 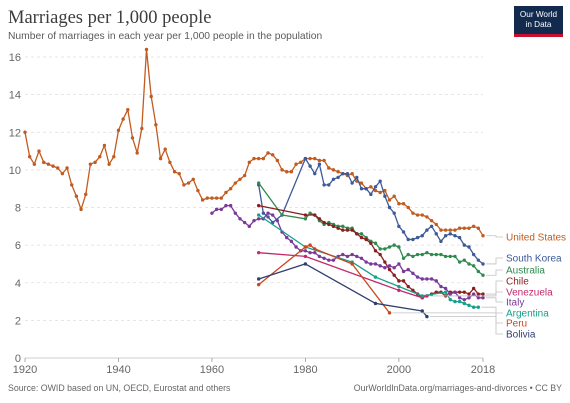 I want to click on y-tick-label: 12, so click(x=15, y=133).